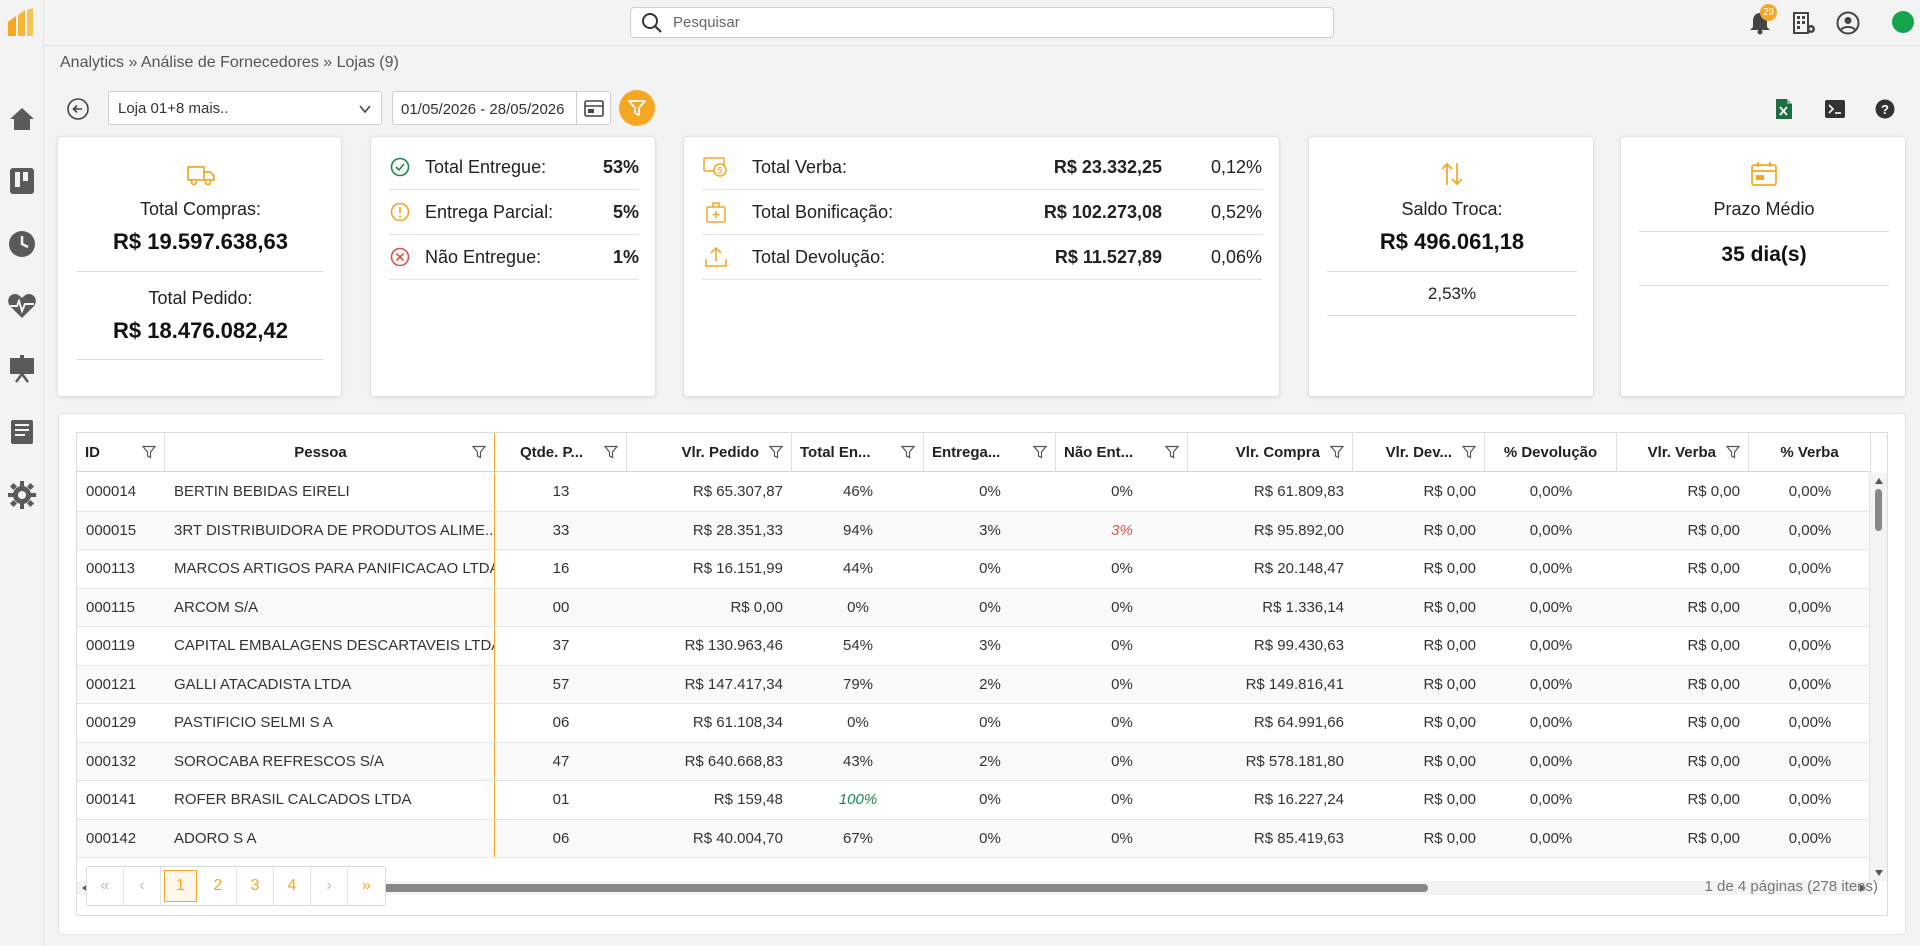 This screenshot has height=946, width=1920. What do you see at coordinates (1784, 109) in the screenshot?
I see `export-excel-button` at bounding box center [1784, 109].